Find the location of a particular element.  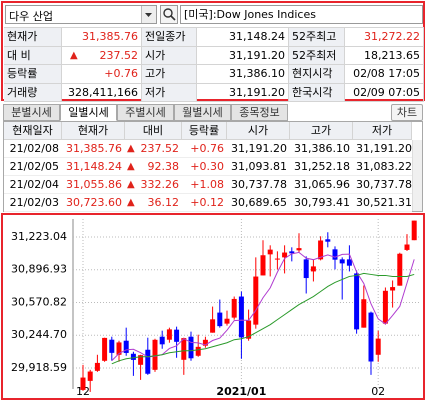

symbol: 다우 산업 is located at coordinates (31, 16).